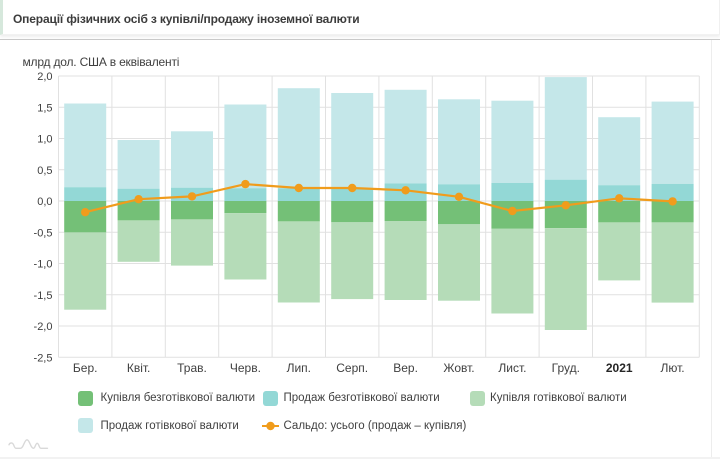 This screenshot has height=459, width=720. Describe the element at coordinates (673, 368) in the screenshot. I see `svg-text: Лют.` at that location.